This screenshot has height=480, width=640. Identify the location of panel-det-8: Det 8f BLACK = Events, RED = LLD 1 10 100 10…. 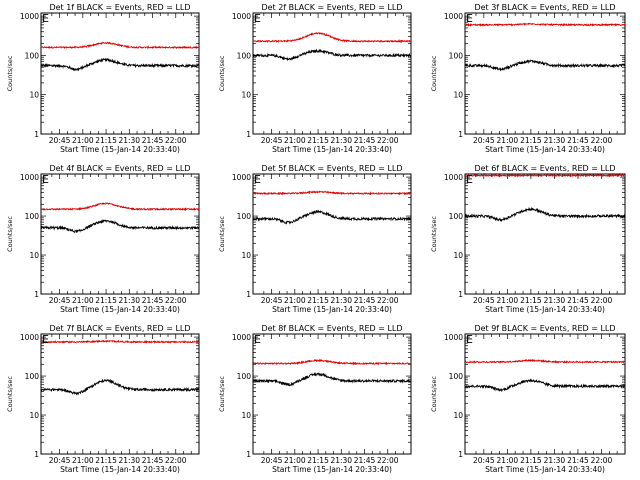
(315, 399).